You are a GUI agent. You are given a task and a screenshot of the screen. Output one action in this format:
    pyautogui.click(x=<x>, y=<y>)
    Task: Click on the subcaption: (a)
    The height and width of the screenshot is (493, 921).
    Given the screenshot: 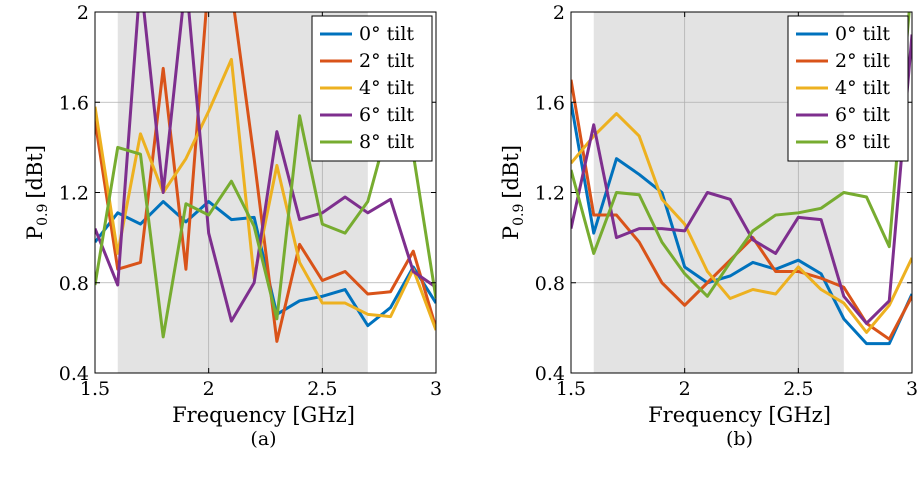 What is the action you would take?
    pyautogui.click(x=263, y=439)
    